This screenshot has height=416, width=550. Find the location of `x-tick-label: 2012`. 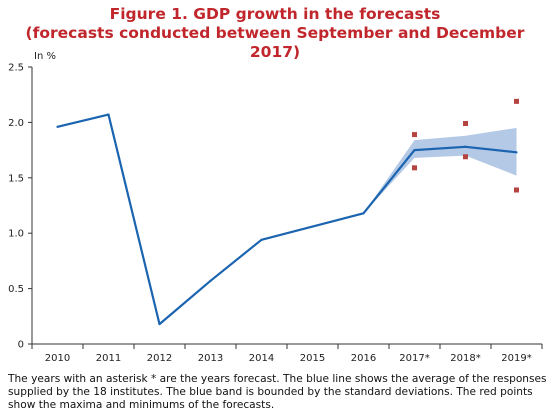

x-tick-label: 2012 is located at coordinates (159, 358).